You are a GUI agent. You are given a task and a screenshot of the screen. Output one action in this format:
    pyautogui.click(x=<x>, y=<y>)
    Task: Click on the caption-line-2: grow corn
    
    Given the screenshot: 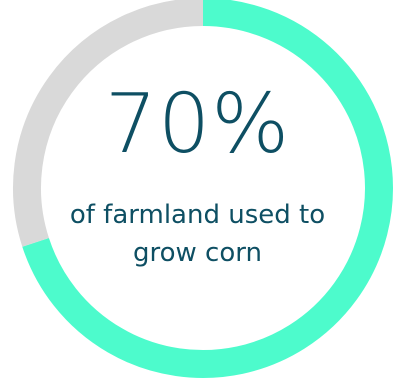 What is the action you would take?
    pyautogui.click(x=197, y=253)
    